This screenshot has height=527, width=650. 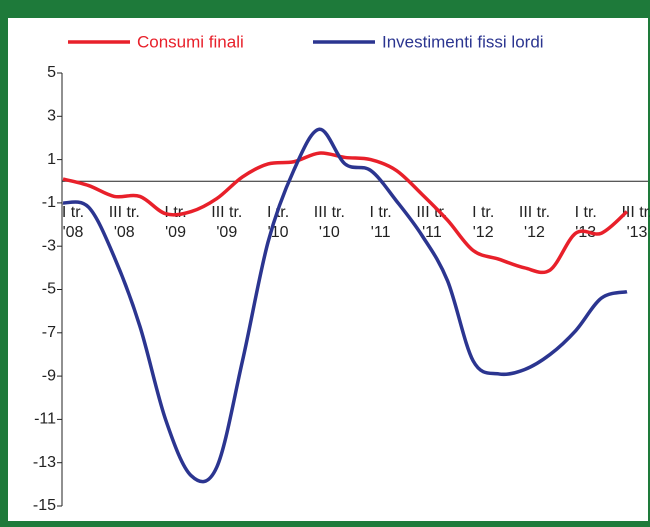 What do you see at coordinates (51, 159) in the screenshot?
I see `y-tick-label: 1` at bounding box center [51, 159].